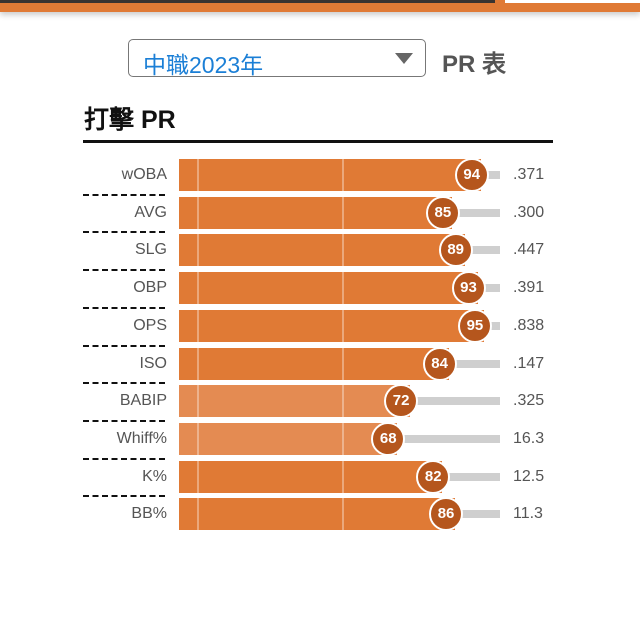 This screenshot has height=626, width=640. I want to click on bar-track: 85, so click(339, 212).